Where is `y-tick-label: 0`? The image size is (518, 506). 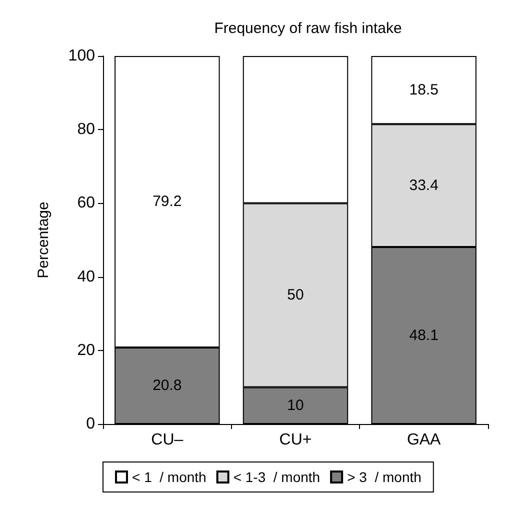 y-tick-label: 0 is located at coordinates (91, 424).